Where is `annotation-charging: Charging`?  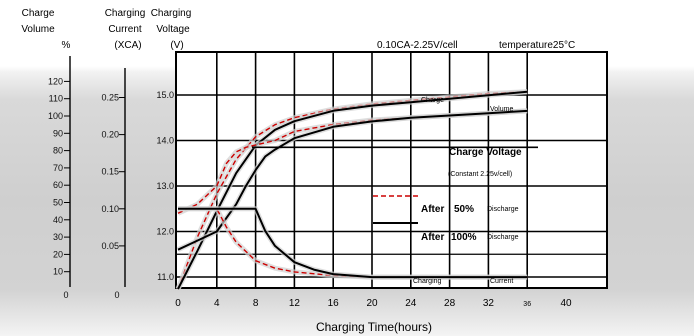 annotation-charging: Charging is located at coordinates (427, 281).